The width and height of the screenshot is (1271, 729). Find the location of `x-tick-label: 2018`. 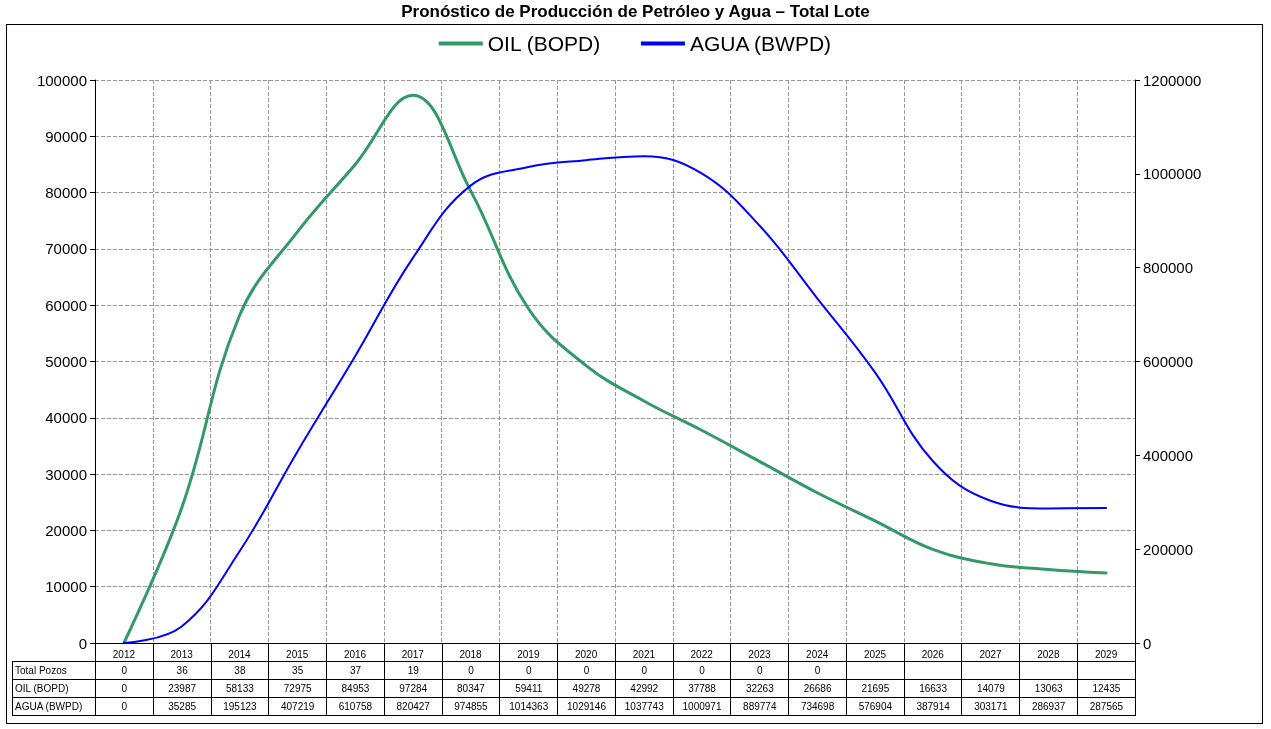

x-tick-label: 2018 is located at coordinates (471, 654).